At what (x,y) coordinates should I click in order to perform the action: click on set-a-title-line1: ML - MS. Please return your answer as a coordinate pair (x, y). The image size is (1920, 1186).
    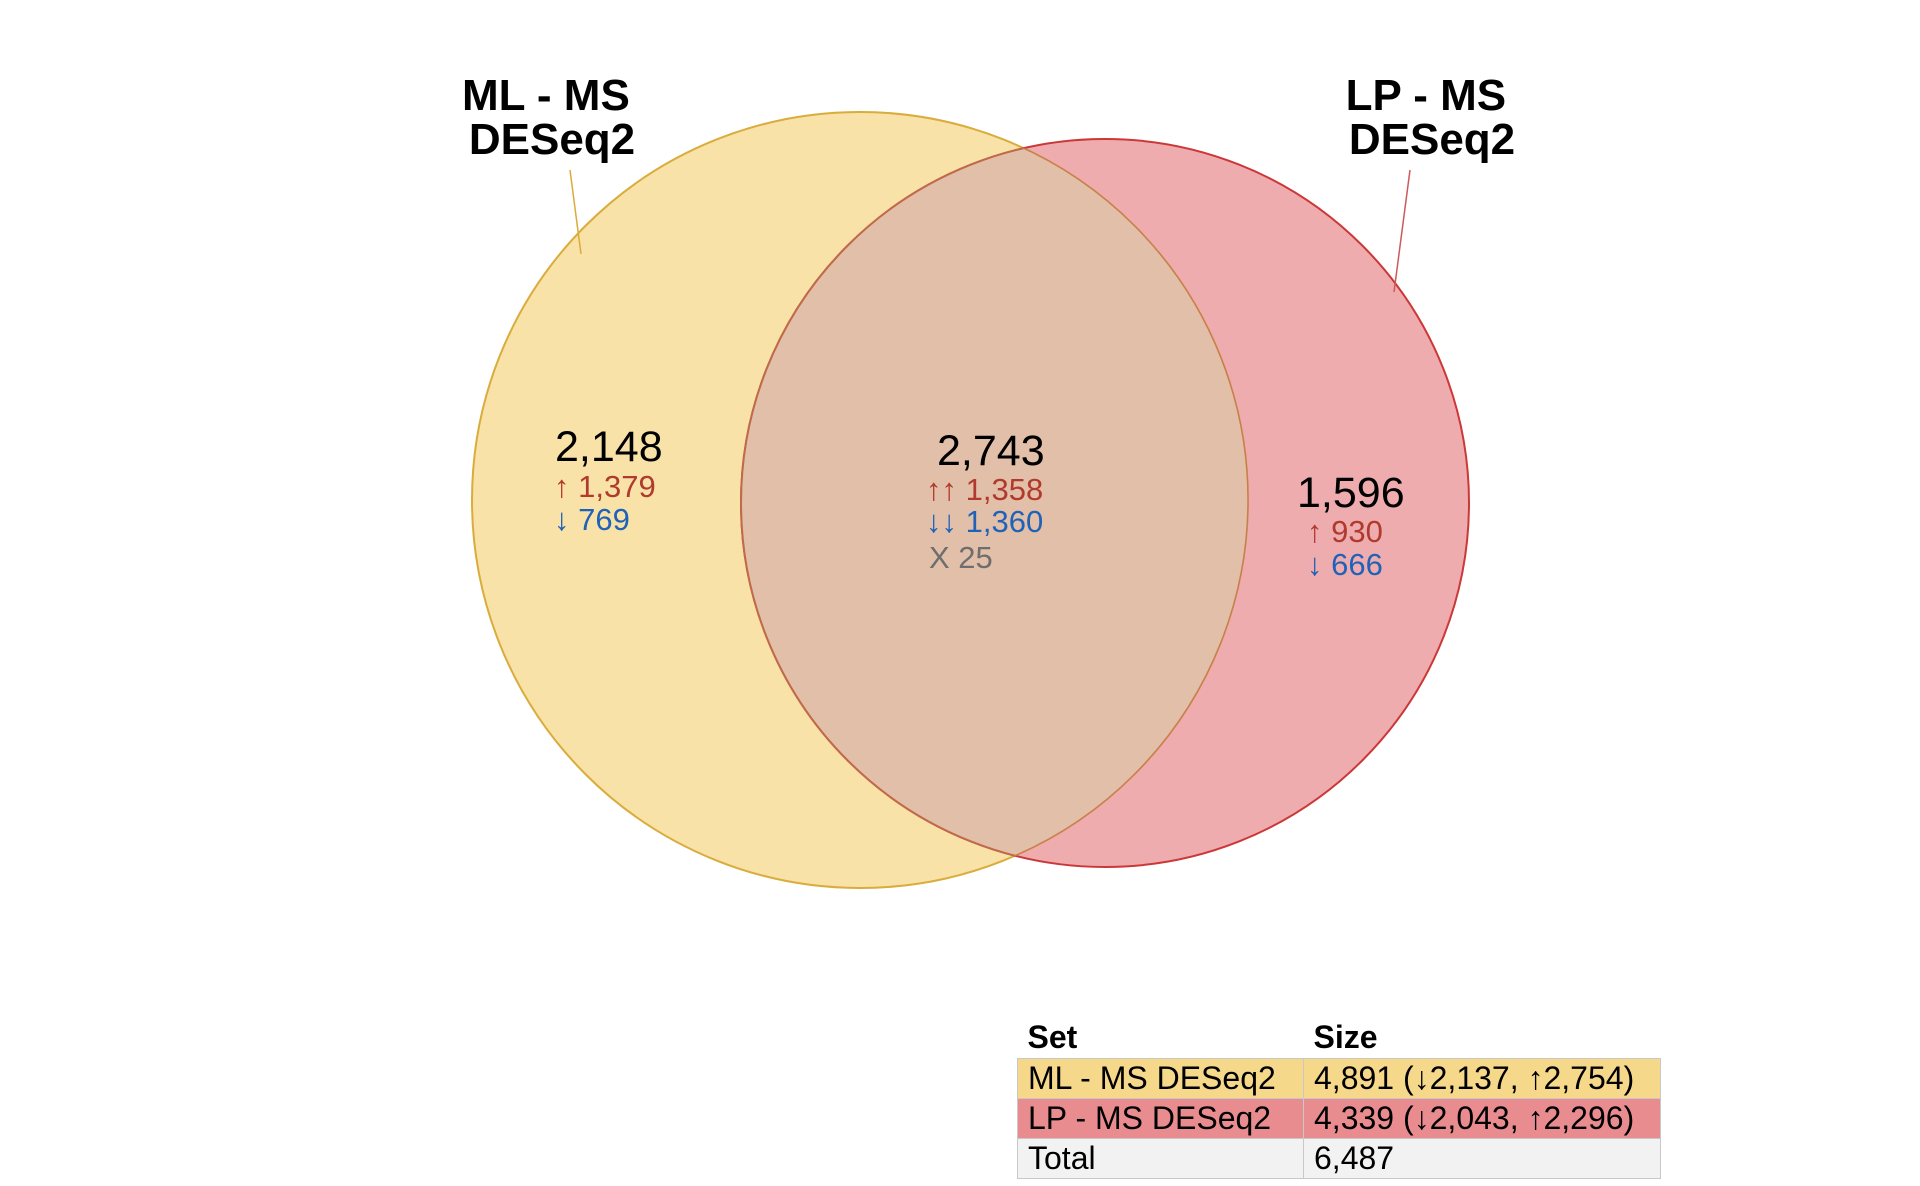
    Looking at the image, I should click on (546, 95).